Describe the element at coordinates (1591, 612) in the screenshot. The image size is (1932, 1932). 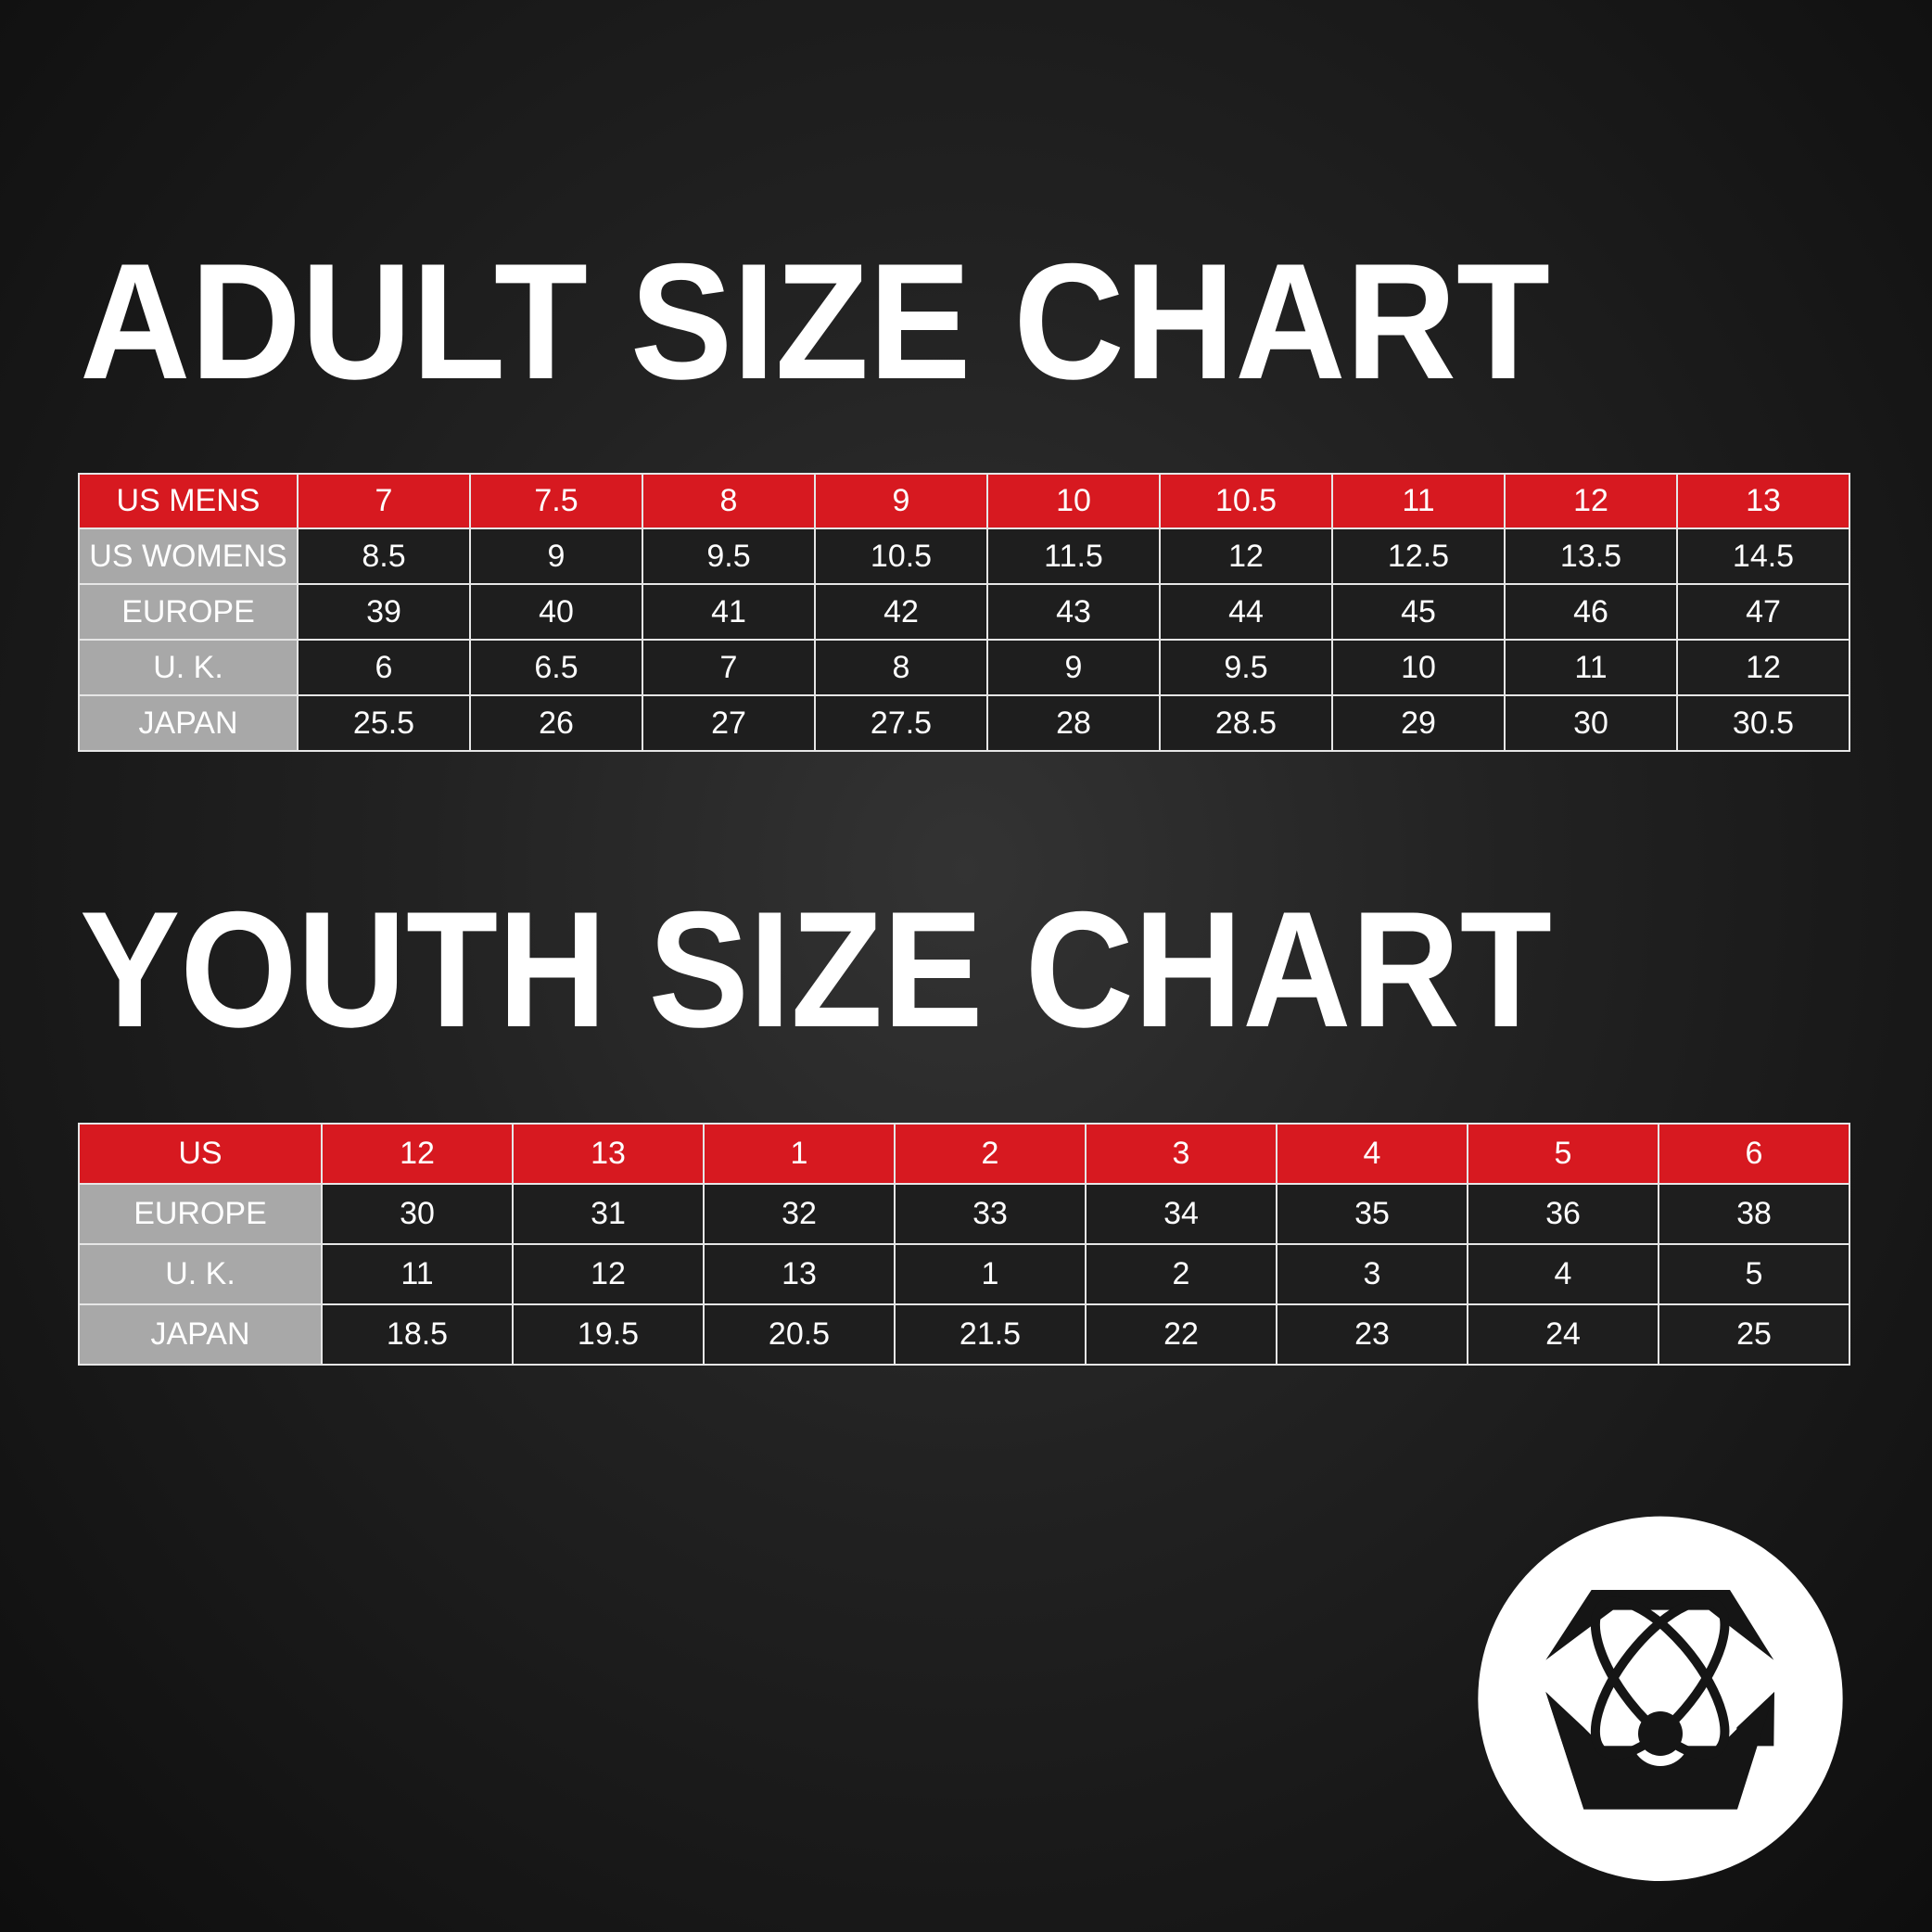
I see `size-cell: 46` at that location.